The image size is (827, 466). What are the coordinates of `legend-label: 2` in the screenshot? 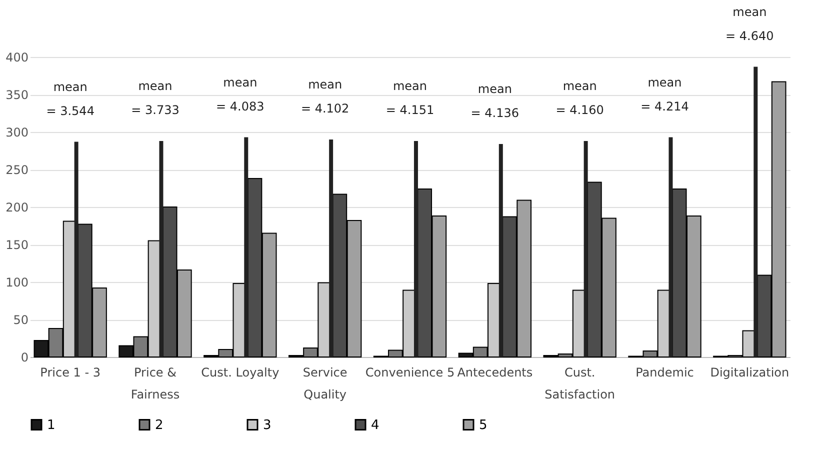 It's located at (159, 425).